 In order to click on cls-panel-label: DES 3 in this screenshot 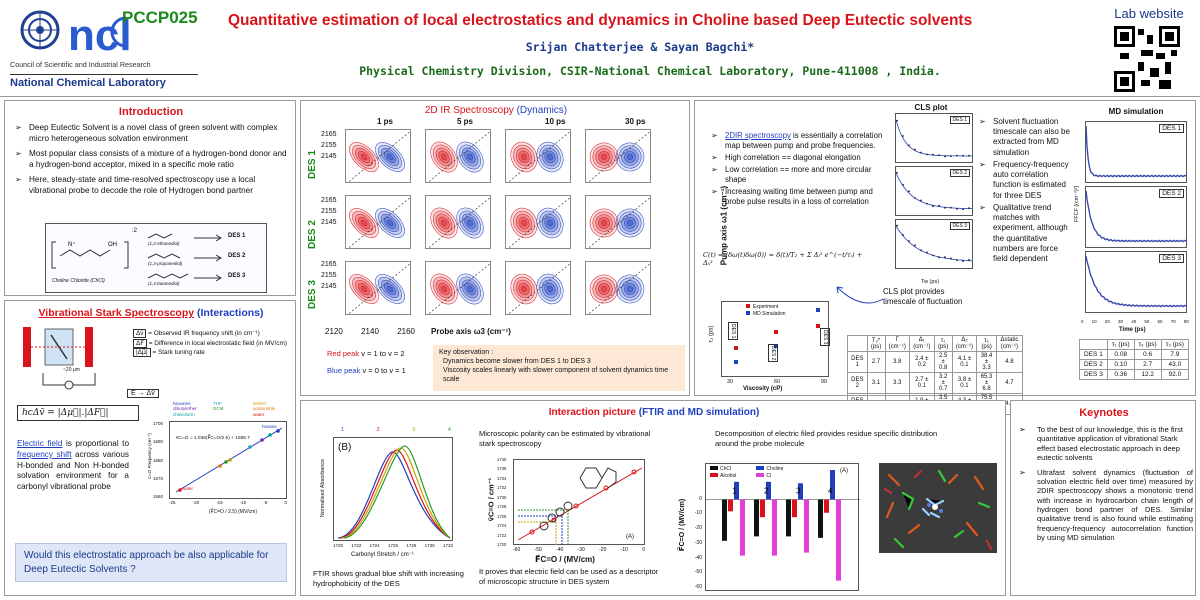, I will do `click(960, 226)`.